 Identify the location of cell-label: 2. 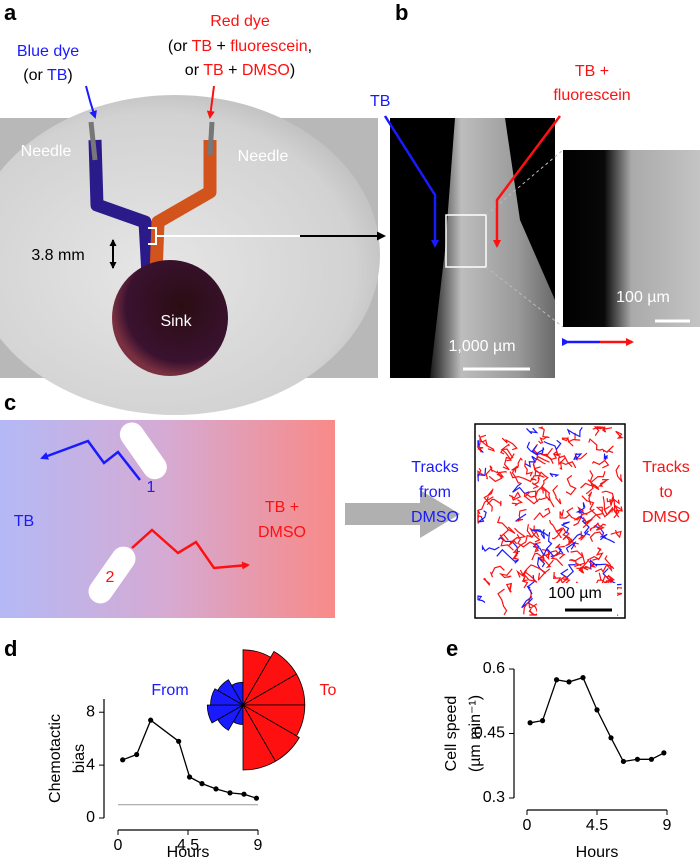
(110, 577).